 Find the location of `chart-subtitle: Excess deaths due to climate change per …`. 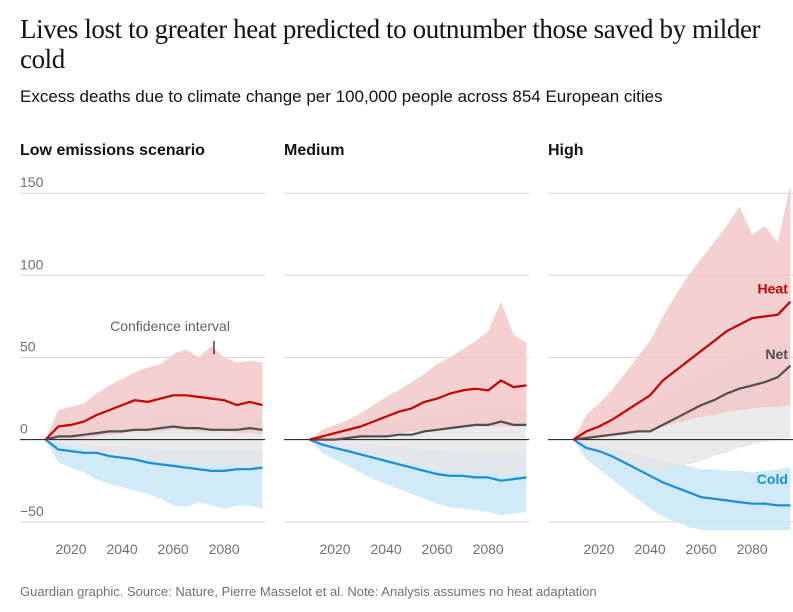

chart-subtitle: Excess deaths due to climate change per … is located at coordinates (341, 96).